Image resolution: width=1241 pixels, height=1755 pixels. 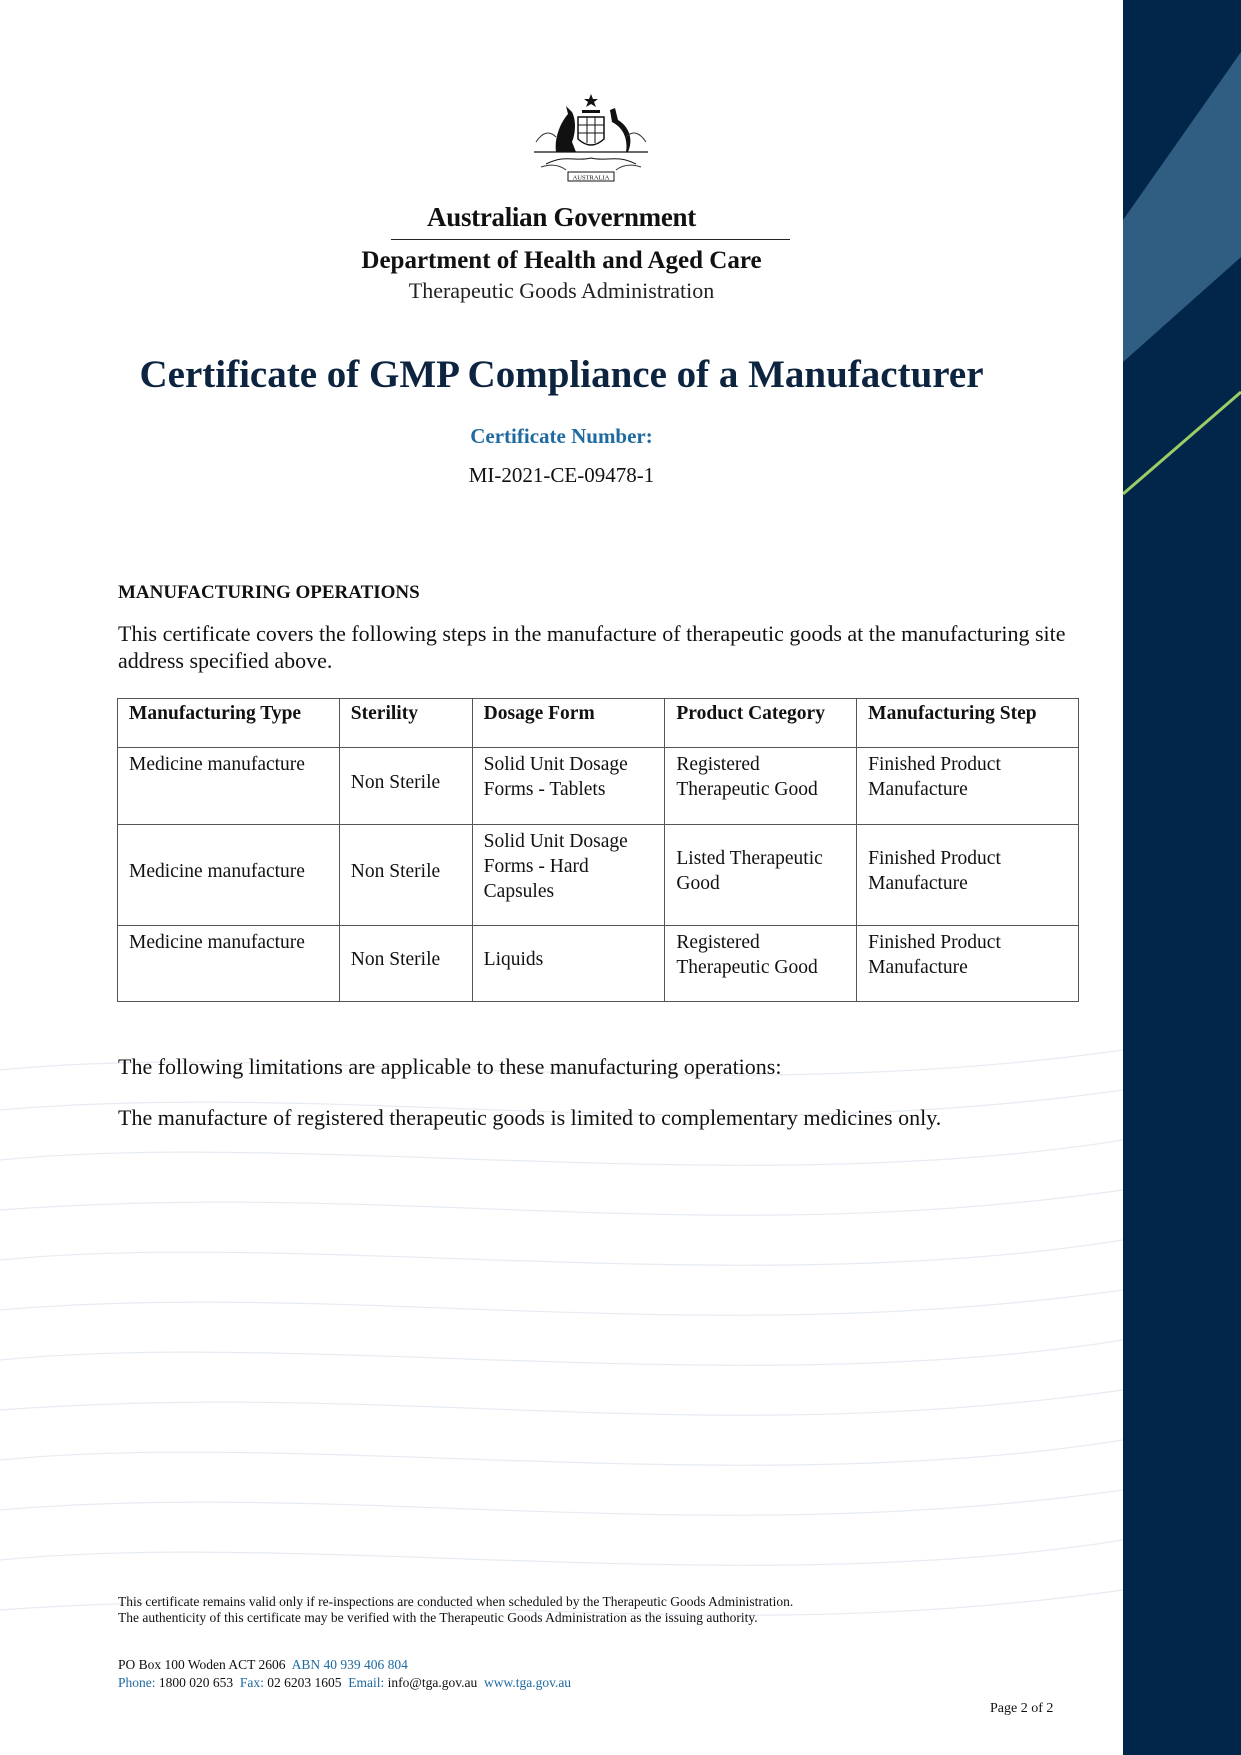 I want to click on government-name: Australian Government, so click(x=561, y=217).